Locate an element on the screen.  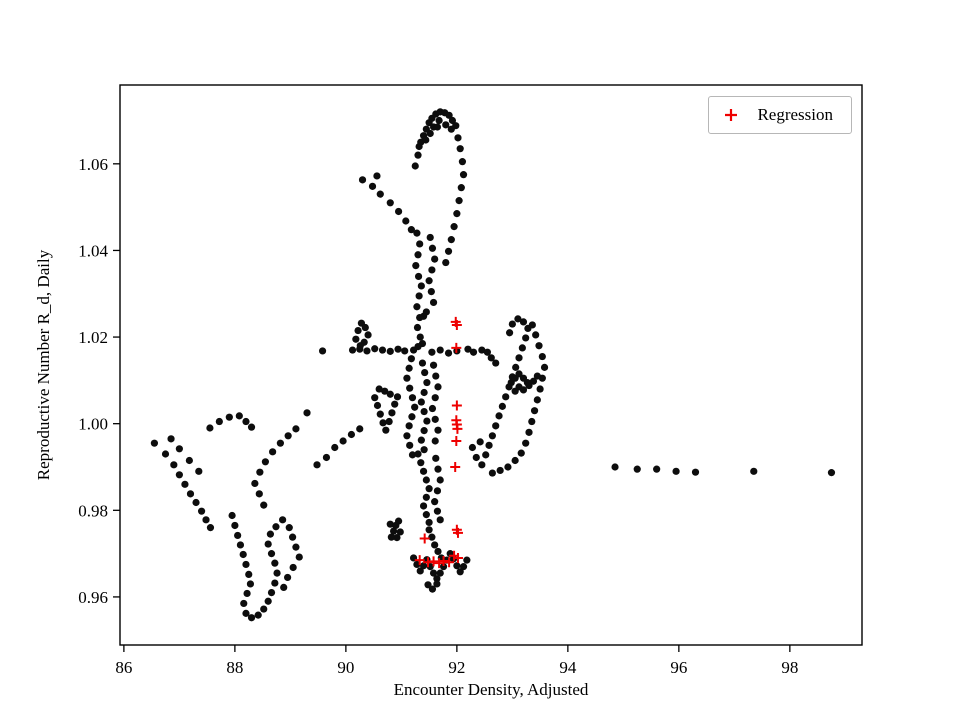
x-axis-title: Encounter Density, Adjusted is located at coordinates (491, 689).